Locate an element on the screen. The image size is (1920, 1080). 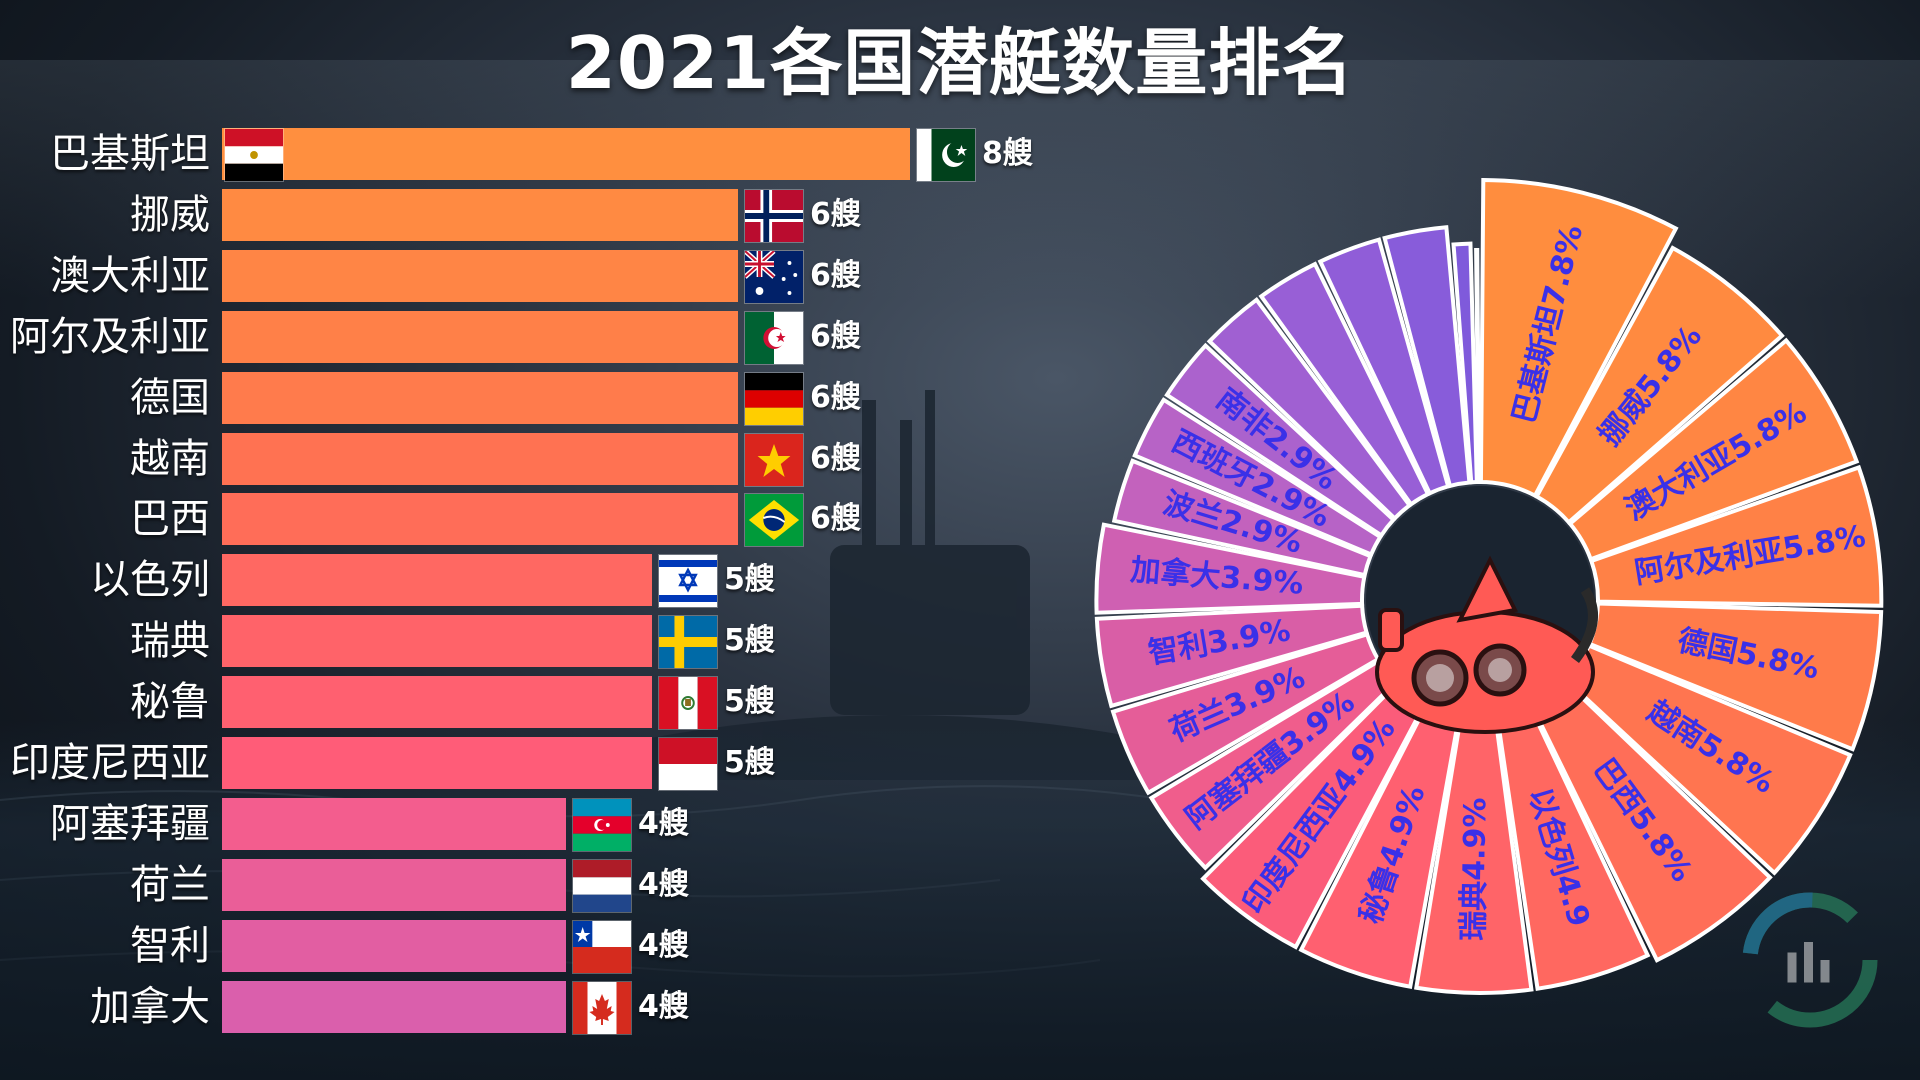
brazil-flag-icon is located at coordinates (774, 520).